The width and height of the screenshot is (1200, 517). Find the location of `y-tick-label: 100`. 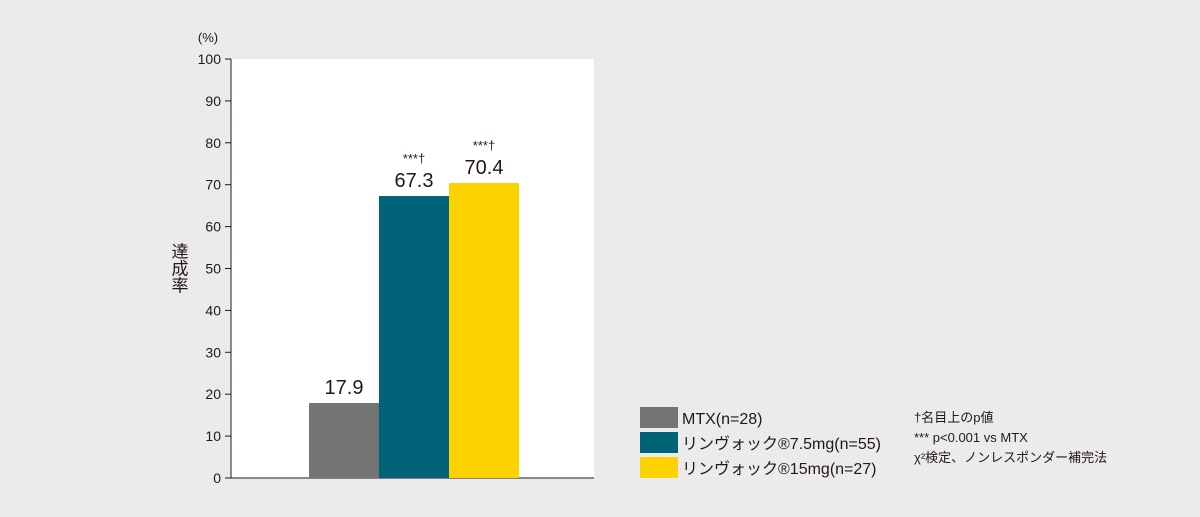

y-tick-label: 100 is located at coordinates (210, 59).